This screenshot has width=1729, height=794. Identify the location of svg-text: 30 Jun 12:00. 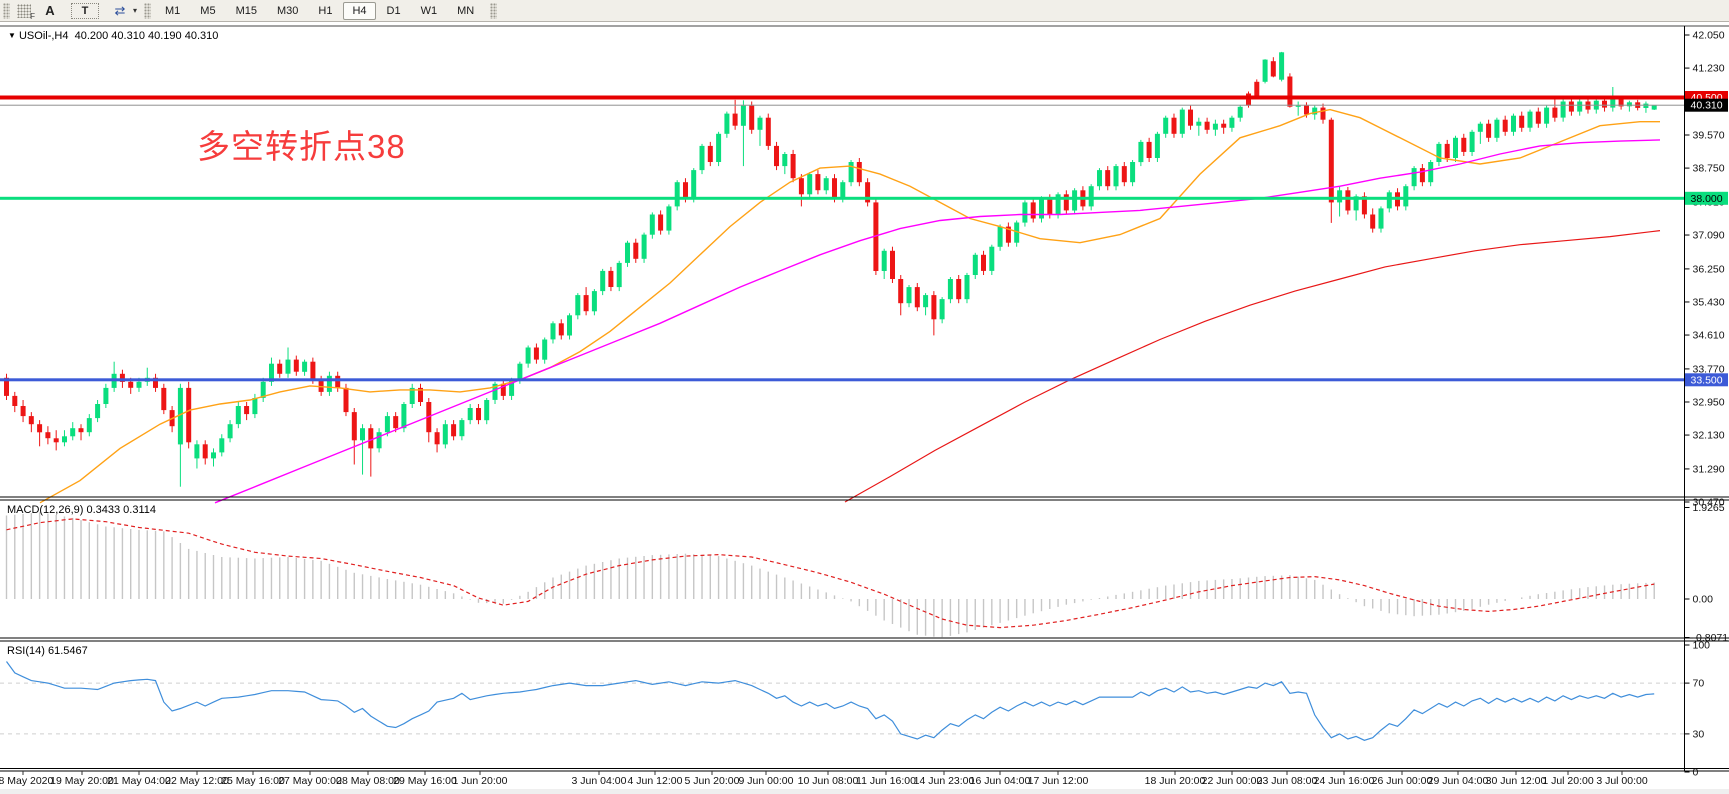
(1516, 781).